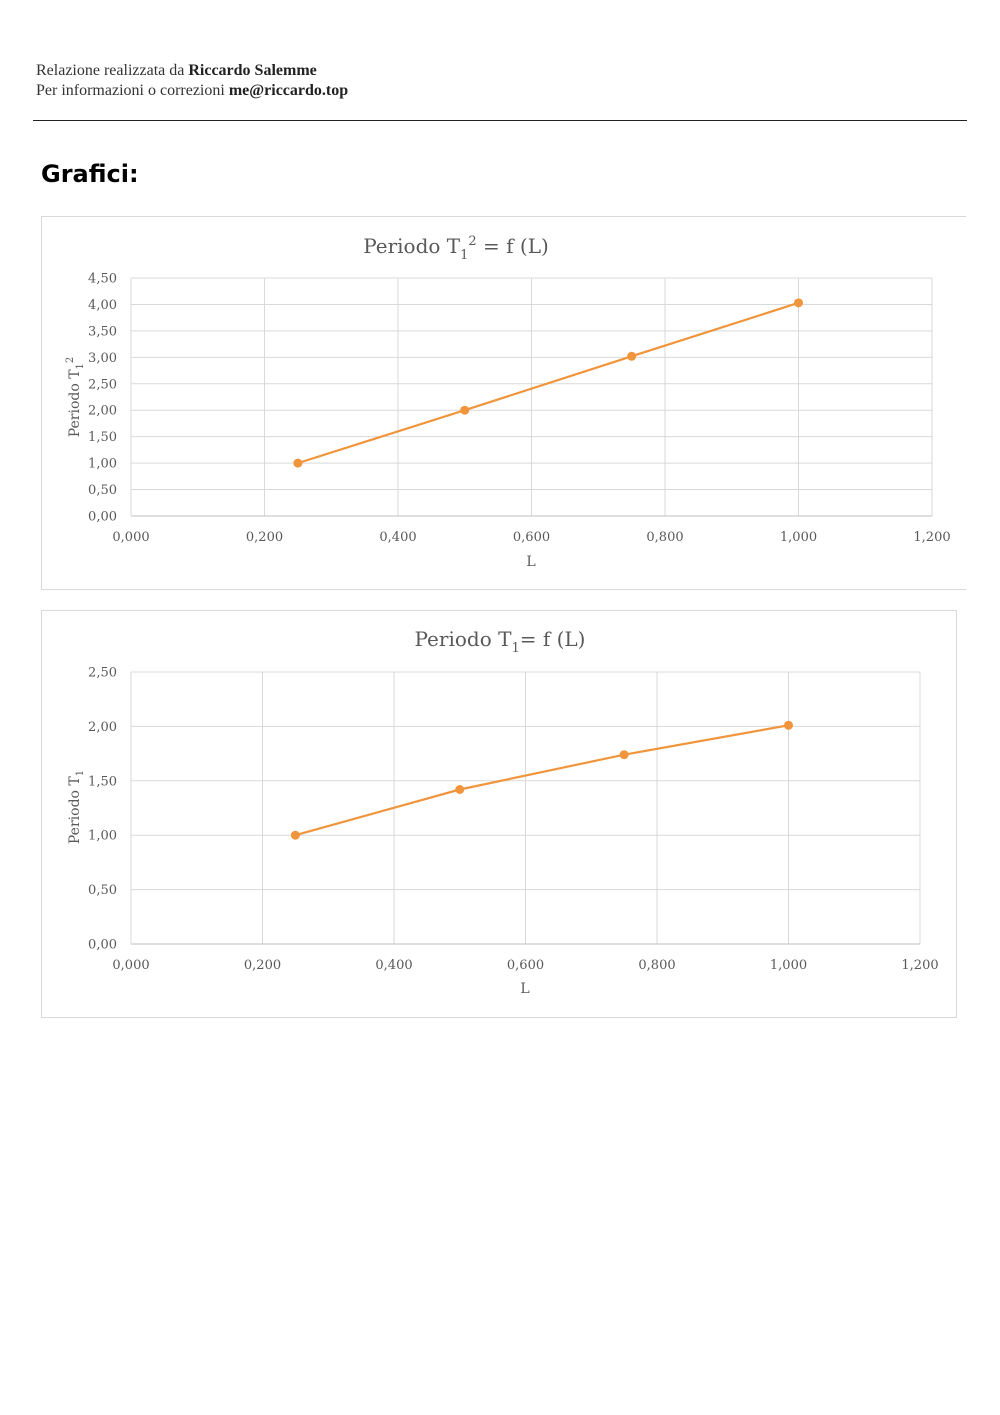 Image resolution: width=1000 pixels, height=1415 pixels. What do you see at coordinates (456, 248) in the screenshot?
I see `chart-title: Periodo T12 = f (L)` at bounding box center [456, 248].